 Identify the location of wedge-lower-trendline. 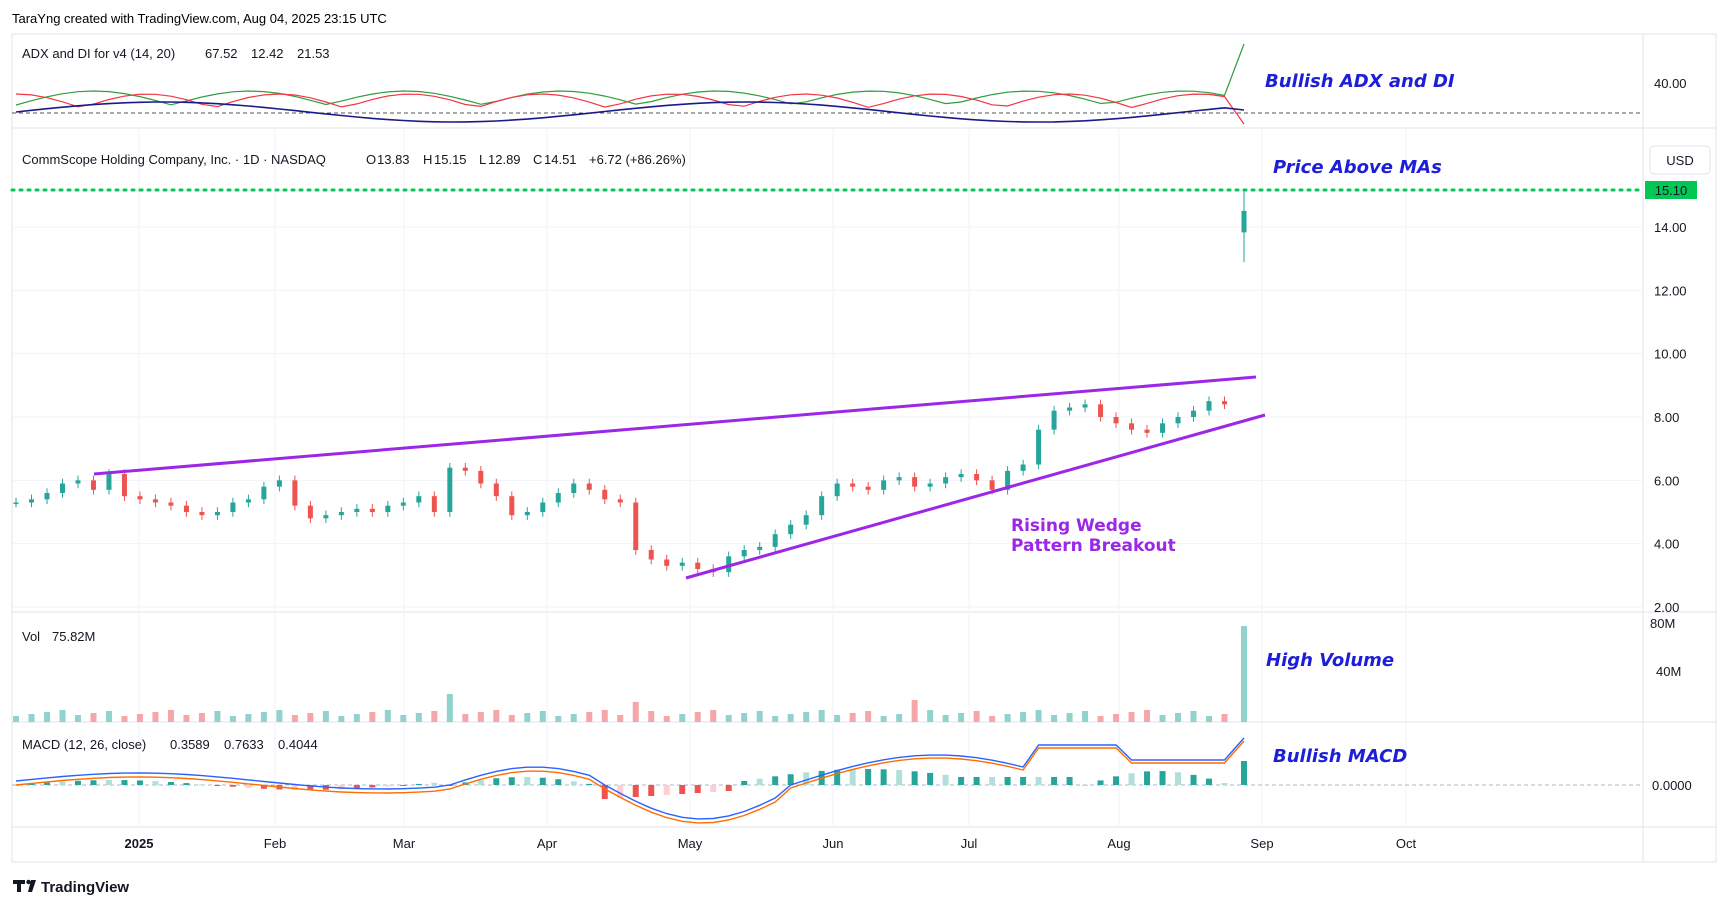
(975, 496).